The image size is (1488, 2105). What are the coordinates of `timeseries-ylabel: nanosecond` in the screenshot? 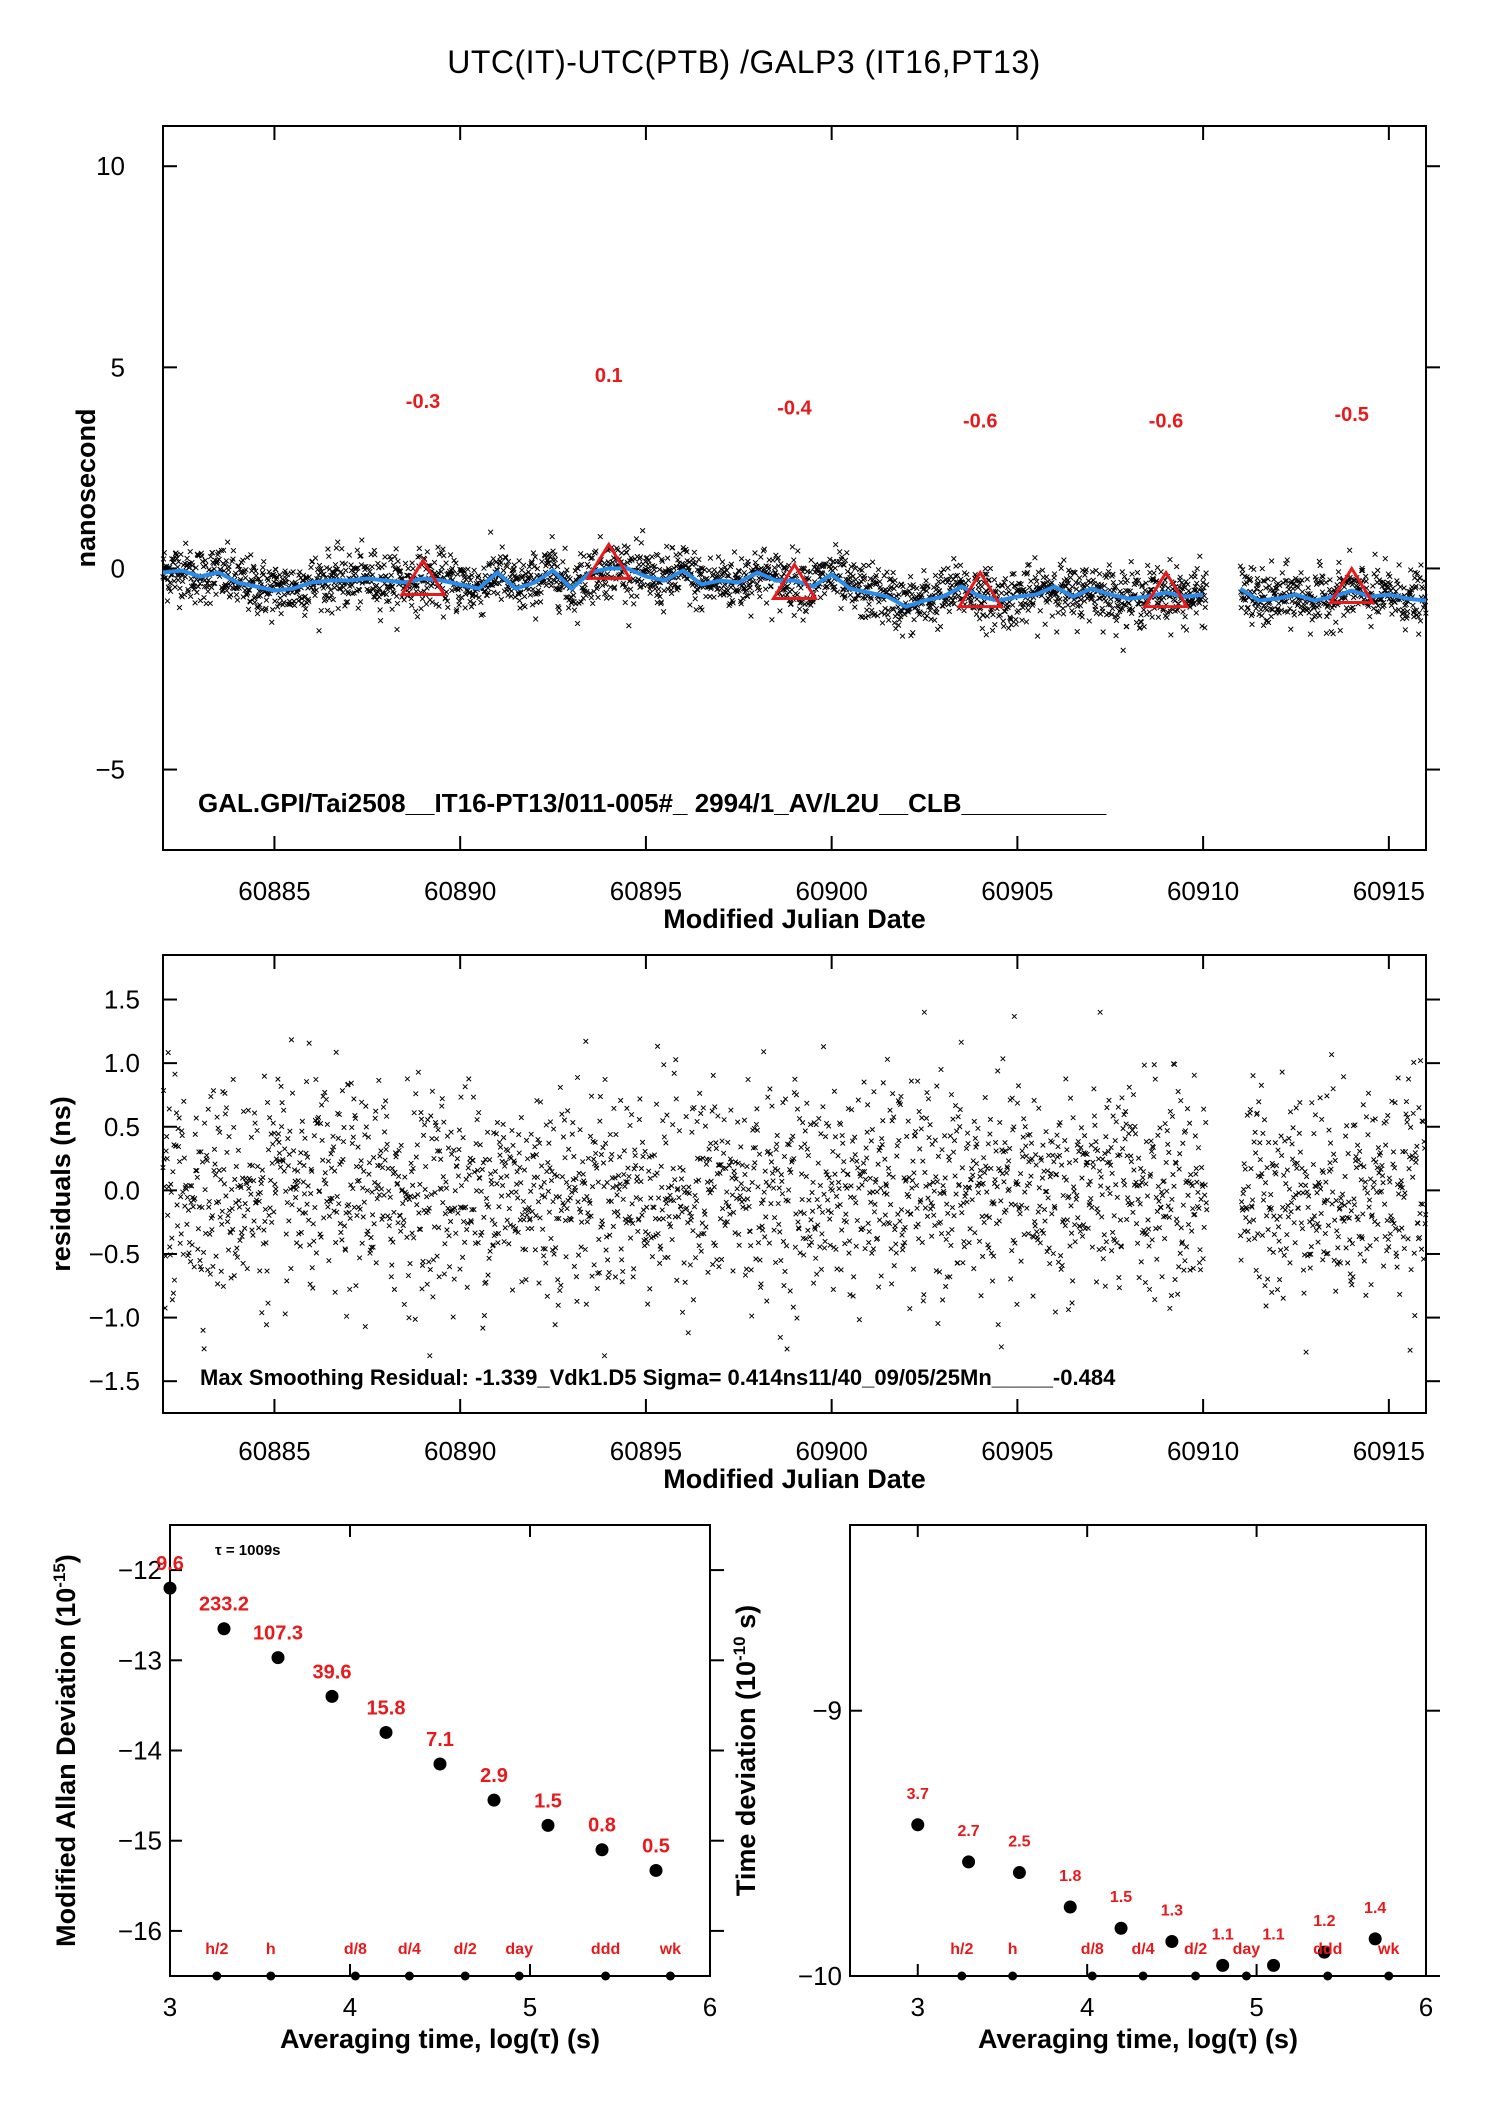 It's located at (86, 487).